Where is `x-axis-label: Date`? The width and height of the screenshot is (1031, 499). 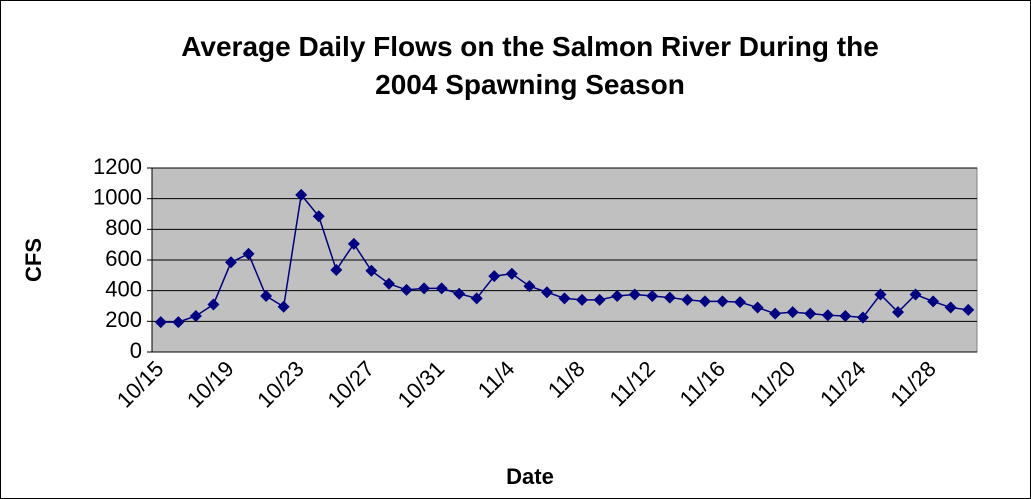
x-axis-label: Date is located at coordinates (530, 476).